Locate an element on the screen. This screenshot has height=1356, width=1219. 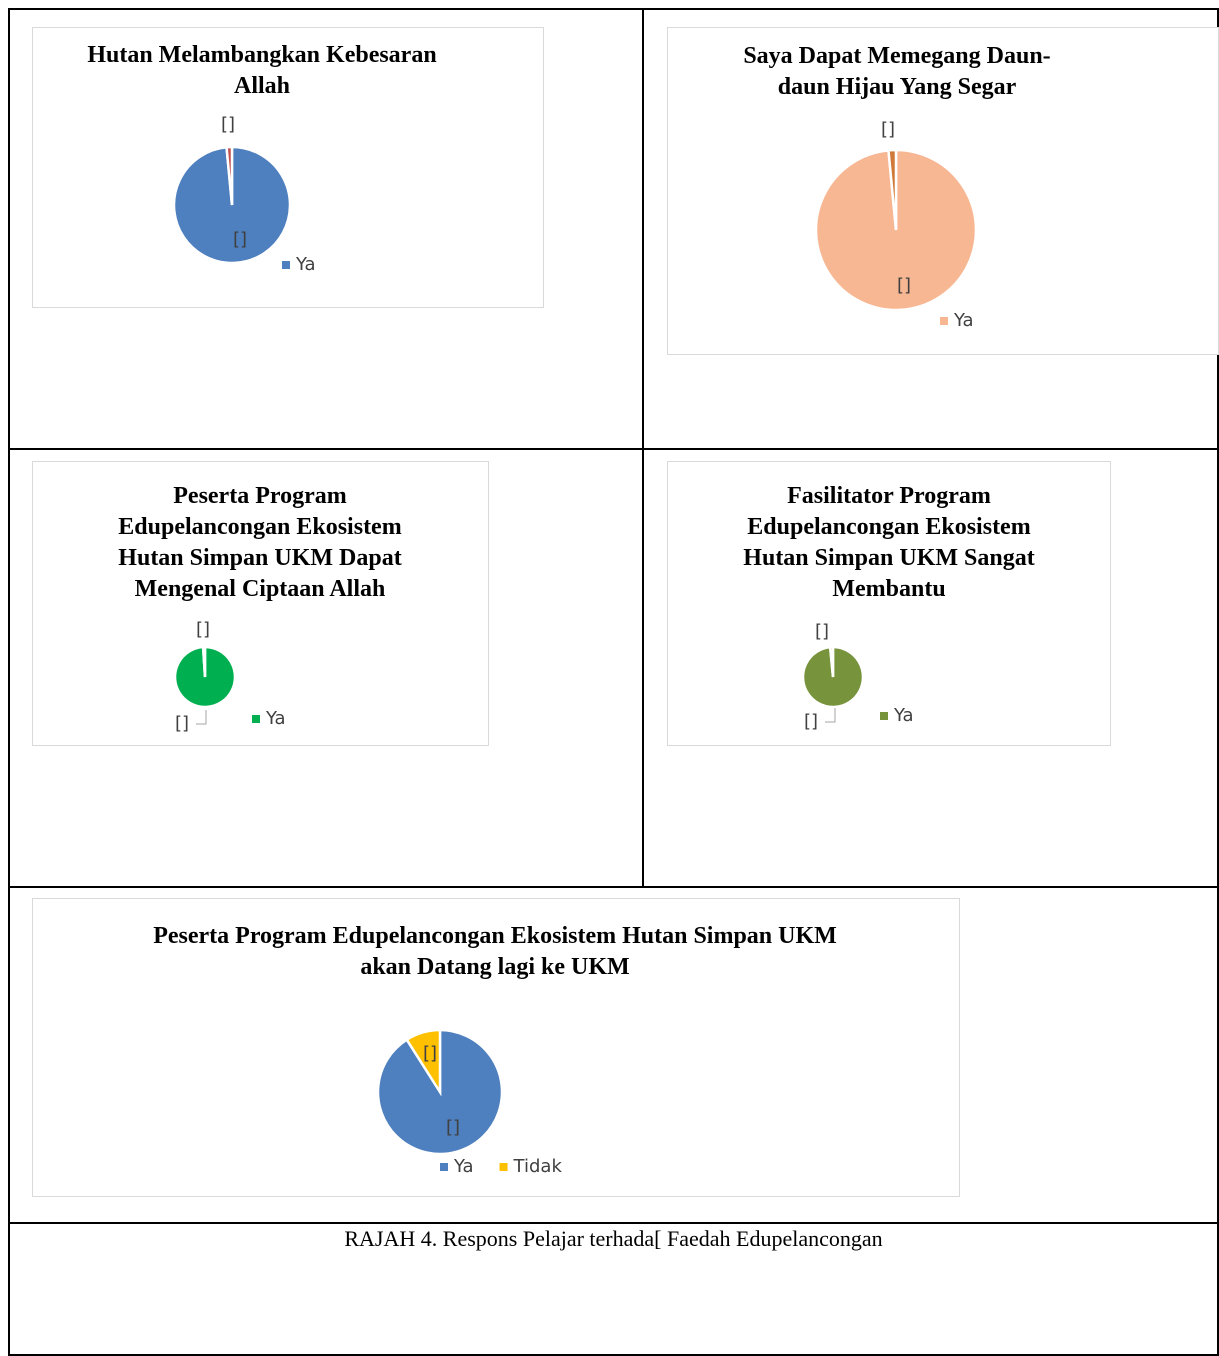
chart-title: Hutan Melambangkan Kebesaran Allah is located at coordinates (262, 70).